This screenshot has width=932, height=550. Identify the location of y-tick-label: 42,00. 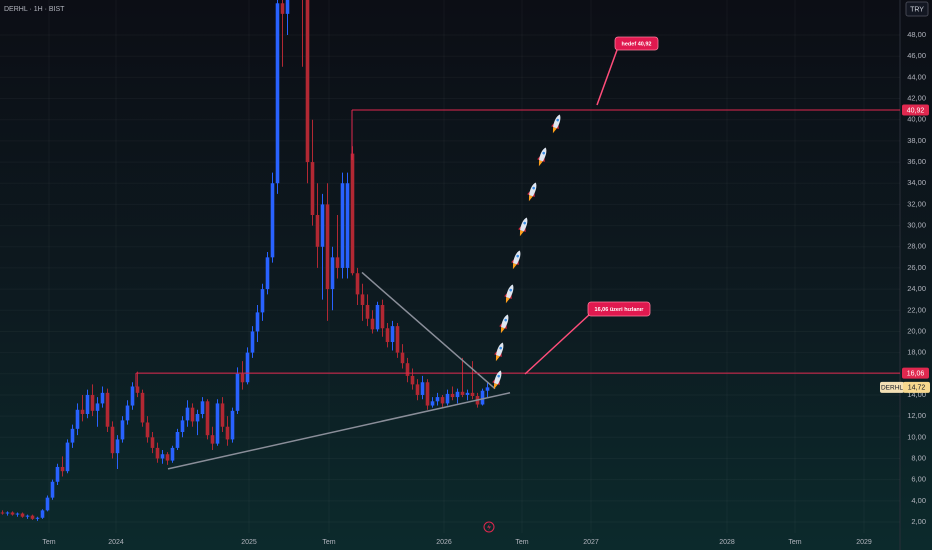
(916, 98).